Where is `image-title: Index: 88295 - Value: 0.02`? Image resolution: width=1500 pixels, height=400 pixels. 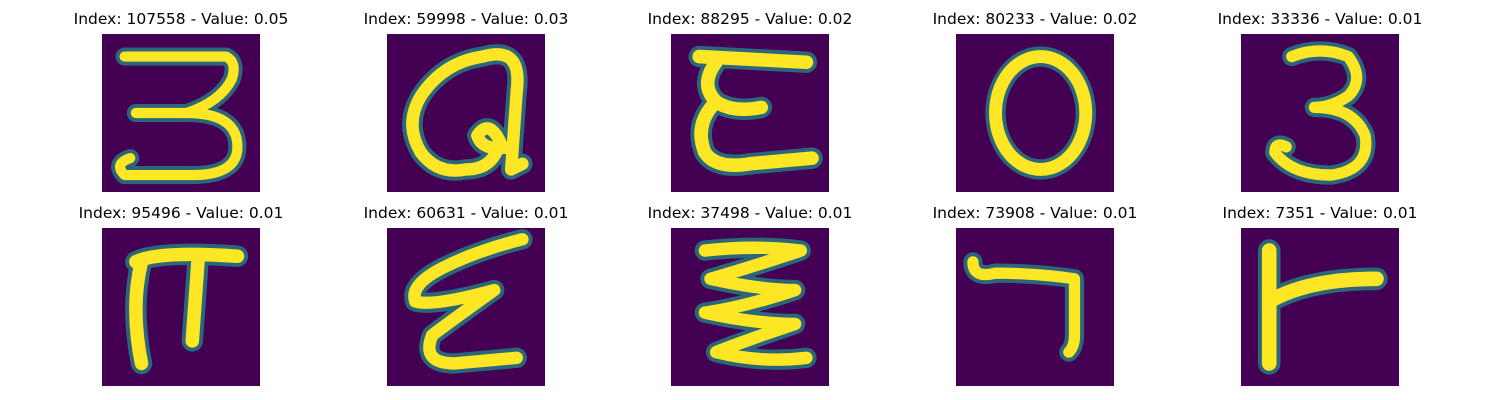
image-title: Index: 88295 - Value: 0.02 is located at coordinates (750, 19).